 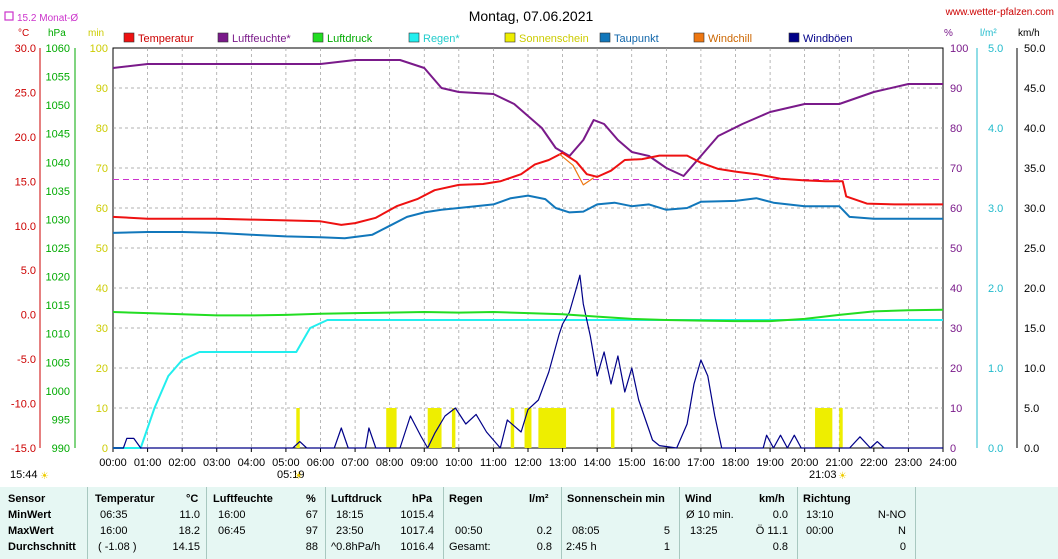 I want to click on stats-header-press: Luftdruck, so click(x=356, y=499).